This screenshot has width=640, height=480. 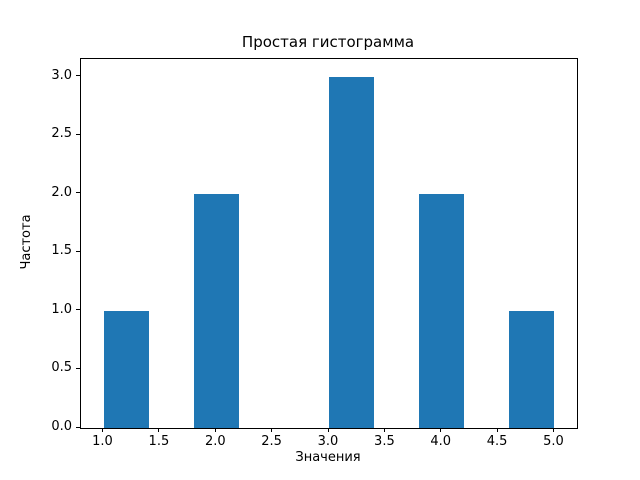 What do you see at coordinates (61, 75) in the screenshot?
I see `y-tick-label: 3.0` at bounding box center [61, 75].